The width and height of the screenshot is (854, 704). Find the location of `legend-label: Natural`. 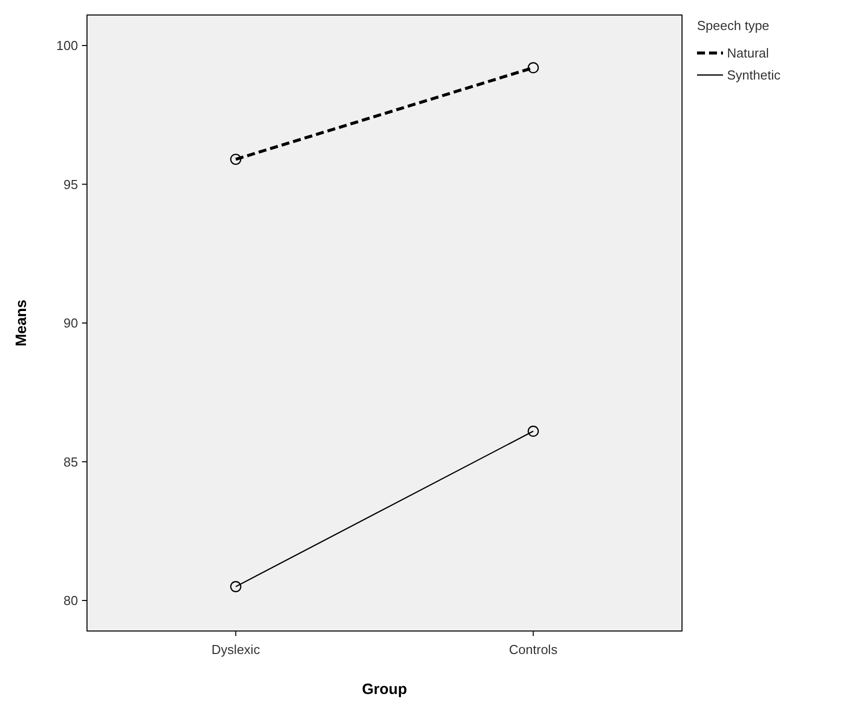

legend-label: Natural is located at coordinates (748, 53).